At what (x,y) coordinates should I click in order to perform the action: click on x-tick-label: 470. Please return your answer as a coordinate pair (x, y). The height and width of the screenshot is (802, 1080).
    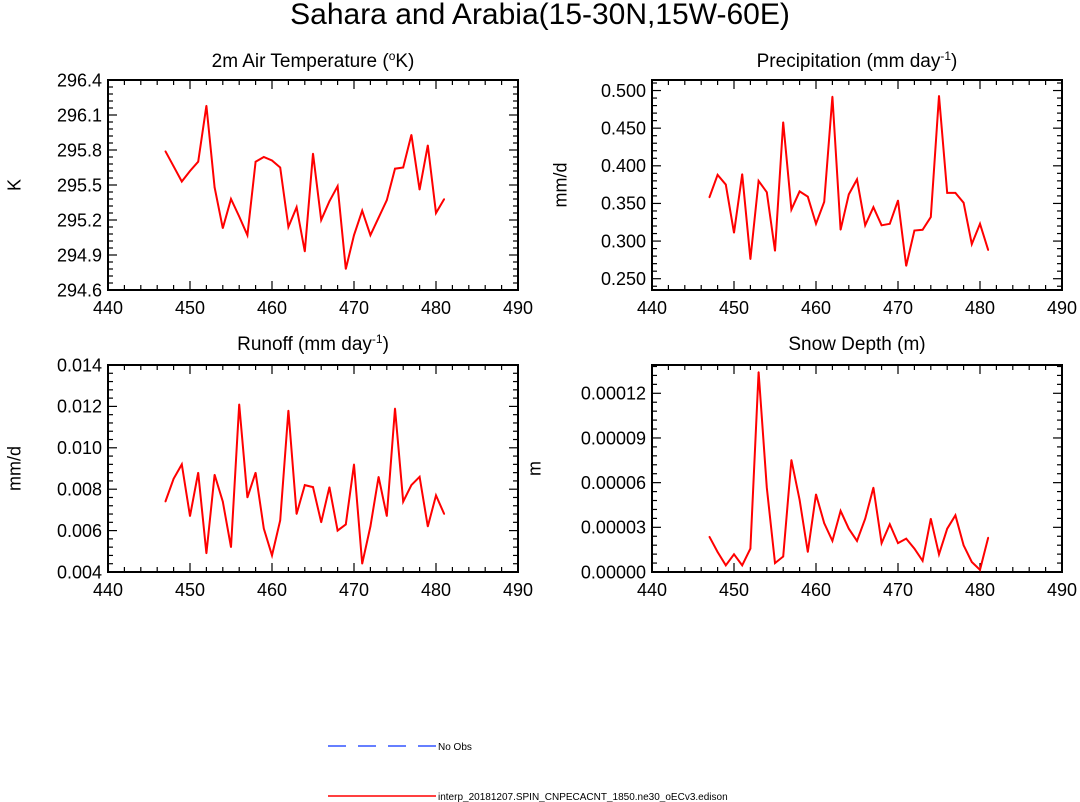
    Looking at the image, I should click on (354, 308).